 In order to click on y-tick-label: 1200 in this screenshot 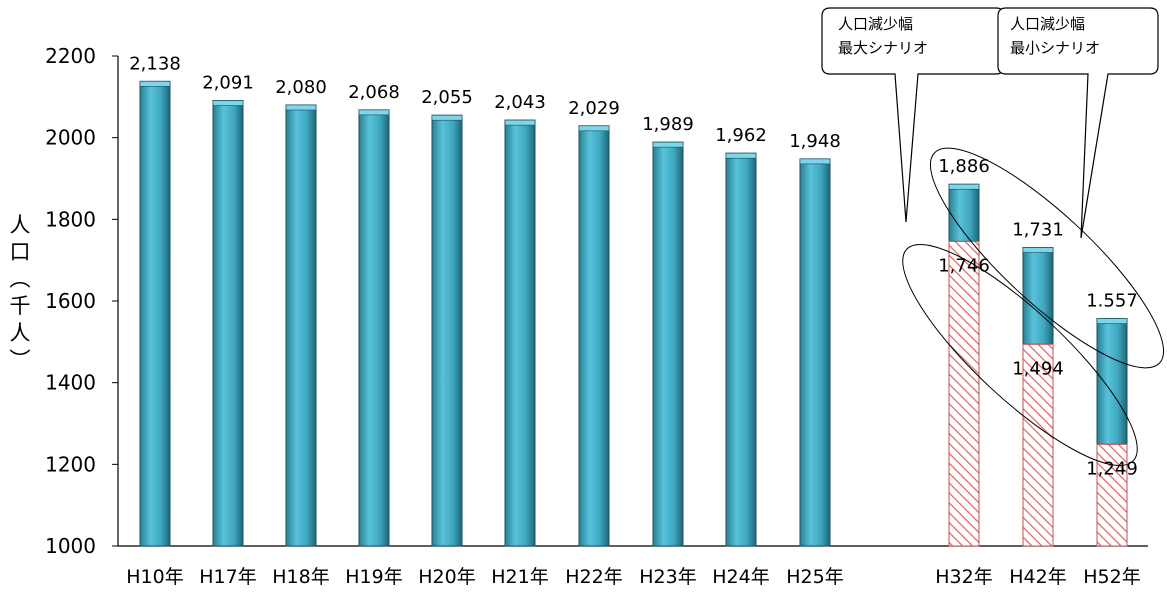, I will do `click(70, 464)`.